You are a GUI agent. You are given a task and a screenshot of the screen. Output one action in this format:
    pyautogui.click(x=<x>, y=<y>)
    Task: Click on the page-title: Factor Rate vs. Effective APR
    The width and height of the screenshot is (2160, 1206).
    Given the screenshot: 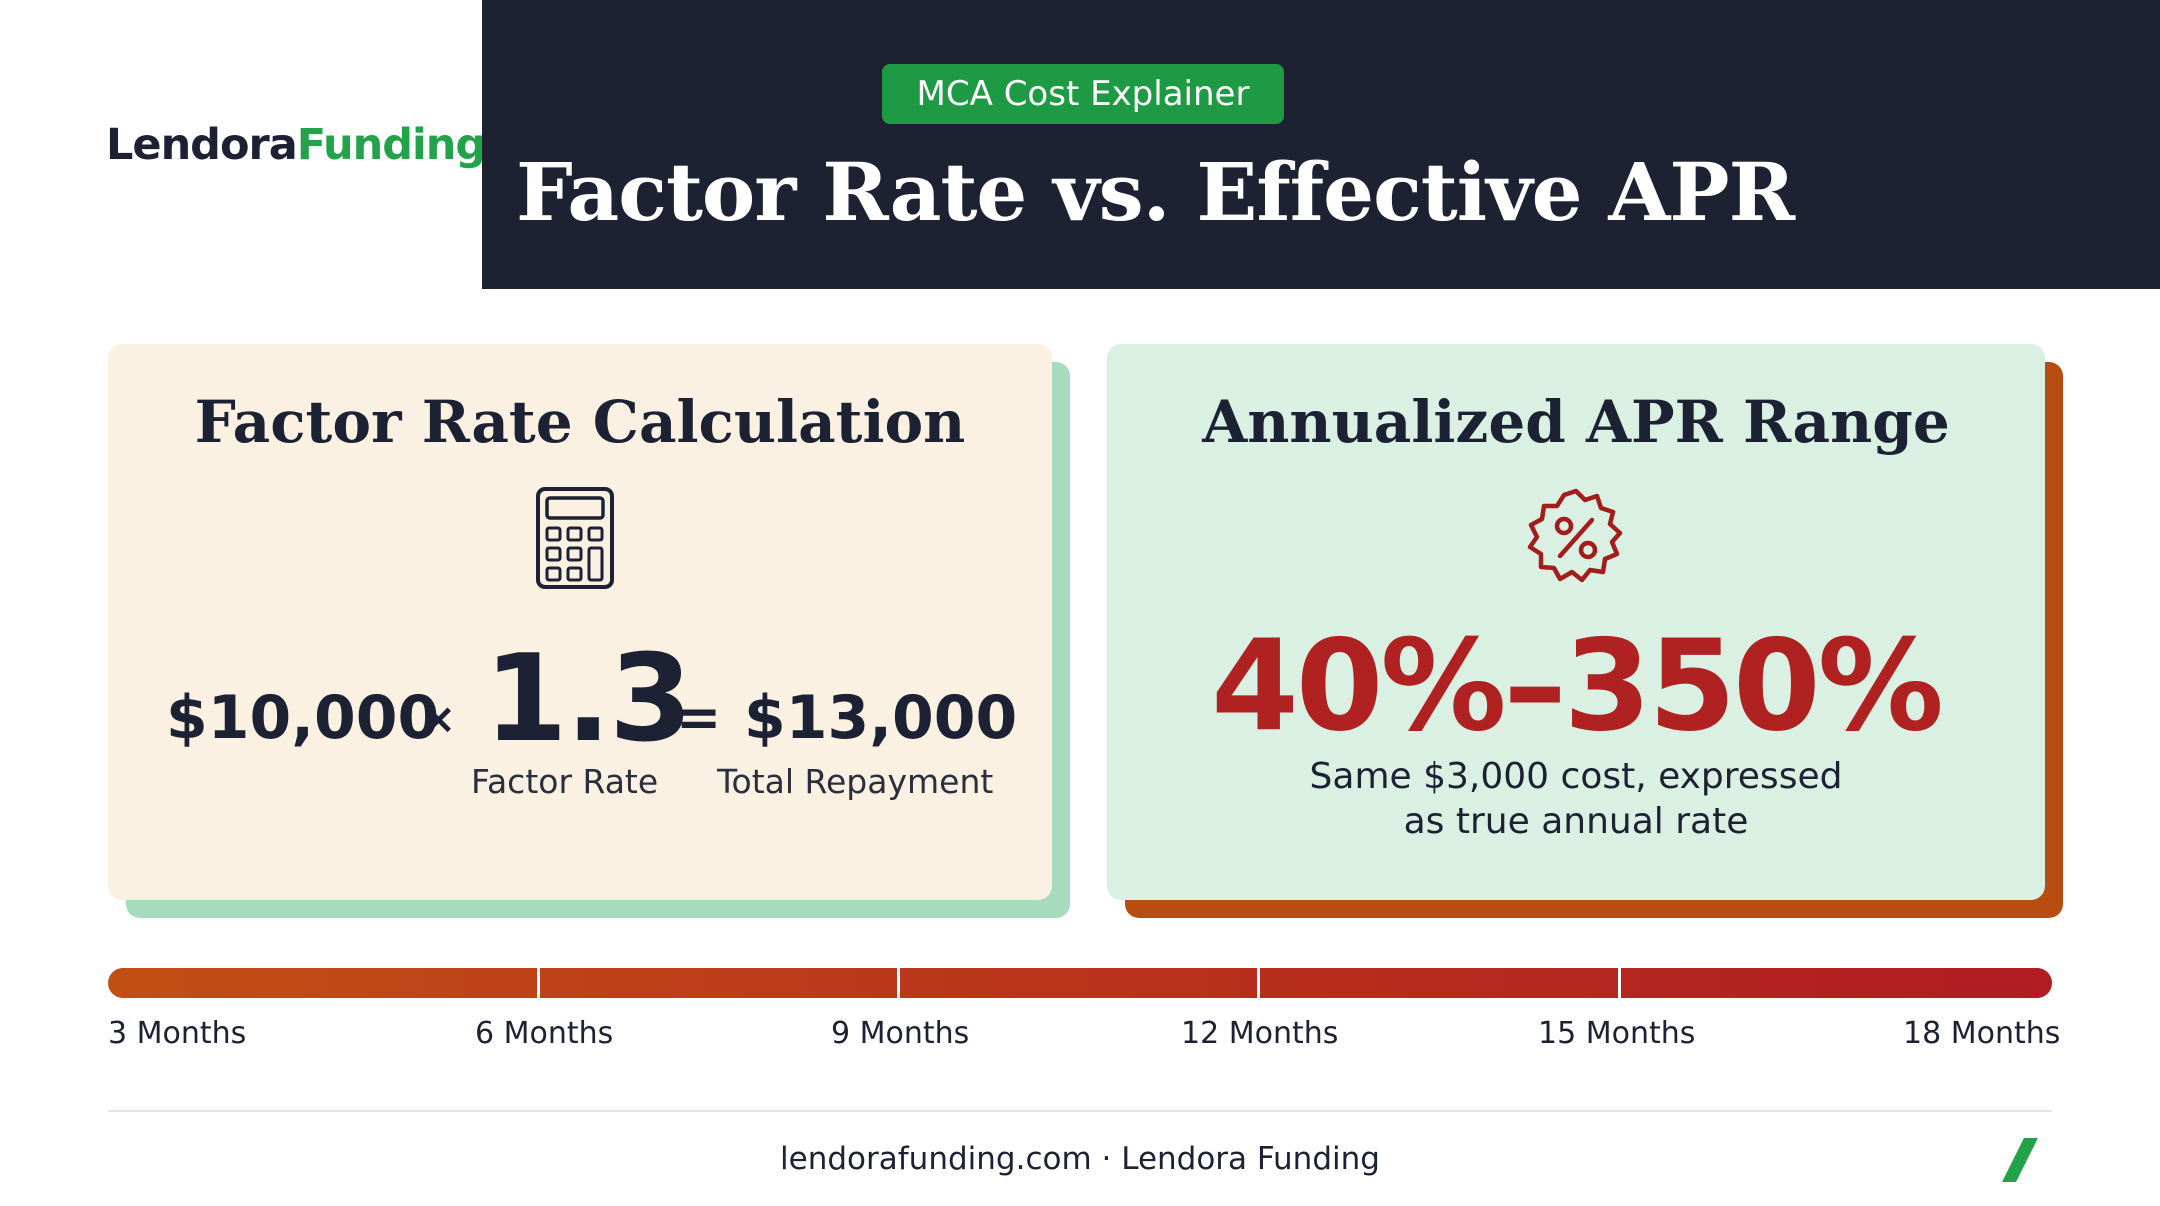 What is the action you would take?
    pyautogui.click(x=1155, y=192)
    